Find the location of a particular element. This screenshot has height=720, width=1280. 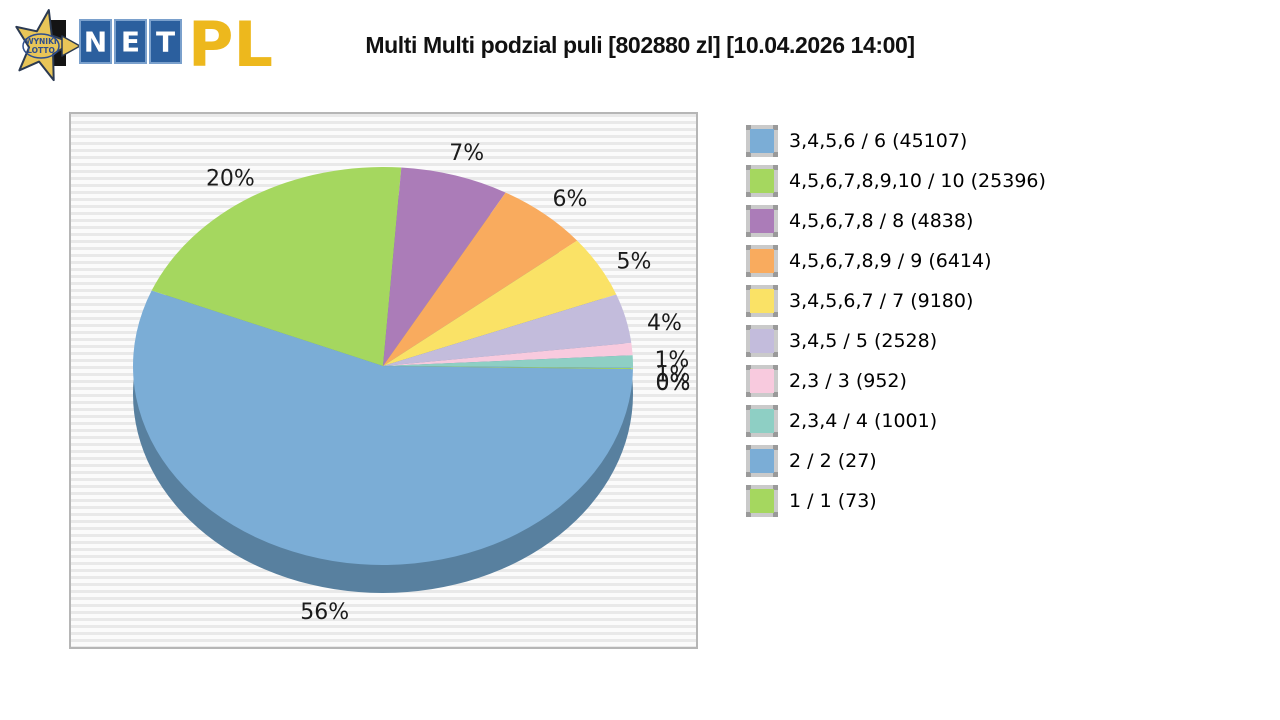

pie-percent-label: 7% is located at coordinates (466, 153).